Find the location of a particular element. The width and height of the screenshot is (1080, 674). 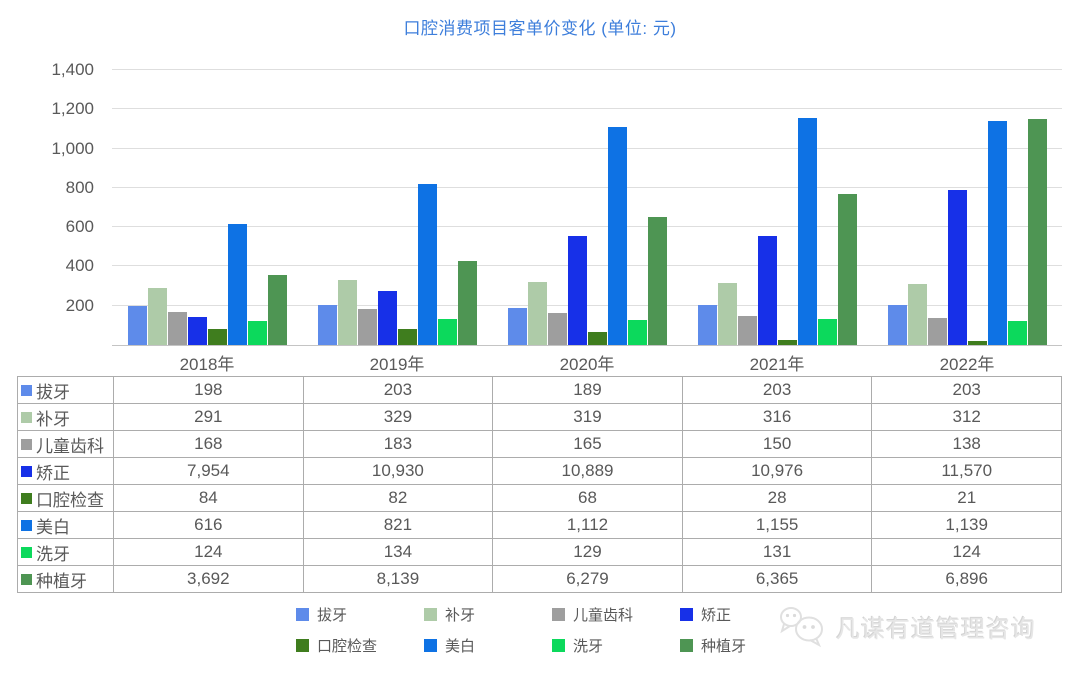

table-value-cell: 198 is located at coordinates (209, 390).